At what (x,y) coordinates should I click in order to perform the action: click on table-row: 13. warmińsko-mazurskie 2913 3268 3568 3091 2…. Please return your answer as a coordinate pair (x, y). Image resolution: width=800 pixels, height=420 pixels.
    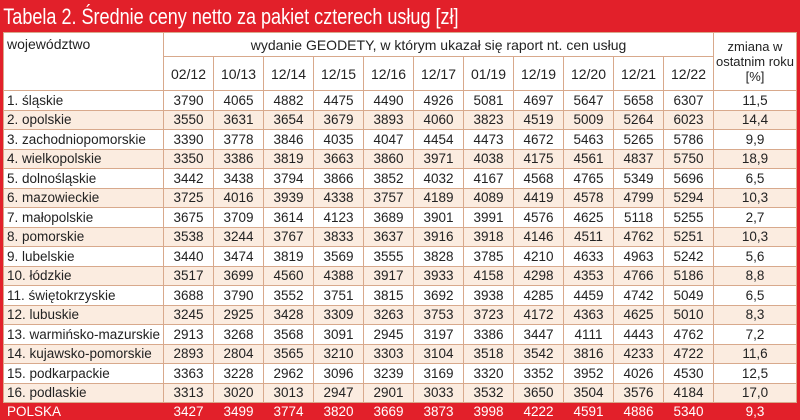
    Looking at the image, I should click on (400, 334).